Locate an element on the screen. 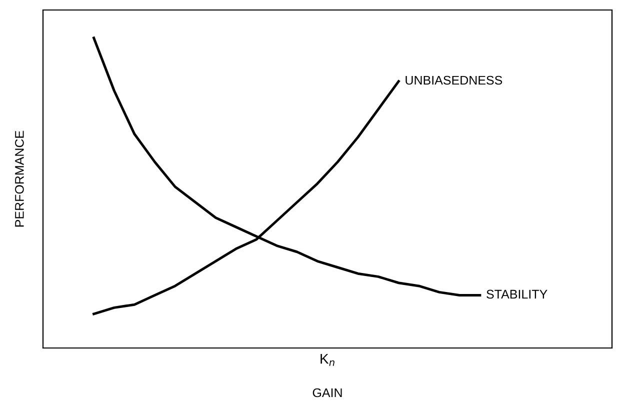 The image size is (618, 412). series-label: UNBIASEDNESS is located at coordinates (454, 80).